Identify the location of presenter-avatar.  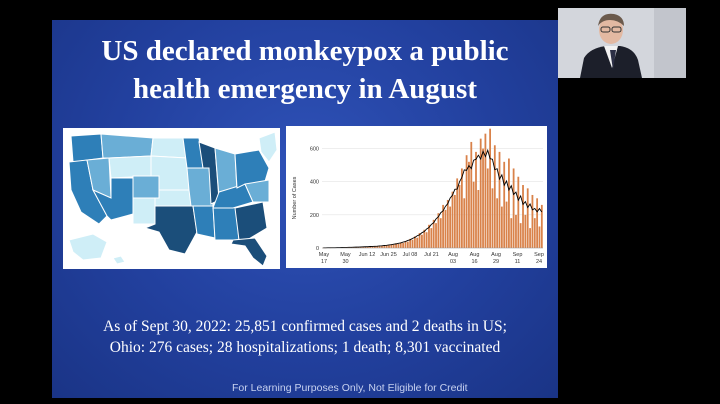
(622, 43).